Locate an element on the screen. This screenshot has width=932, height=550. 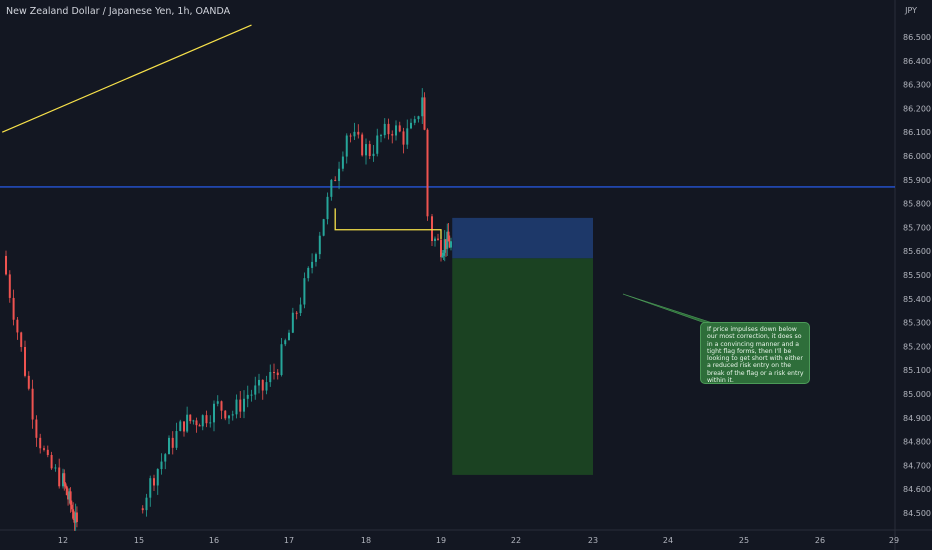
stop-loss-zone is located at coordinates (522, 238).